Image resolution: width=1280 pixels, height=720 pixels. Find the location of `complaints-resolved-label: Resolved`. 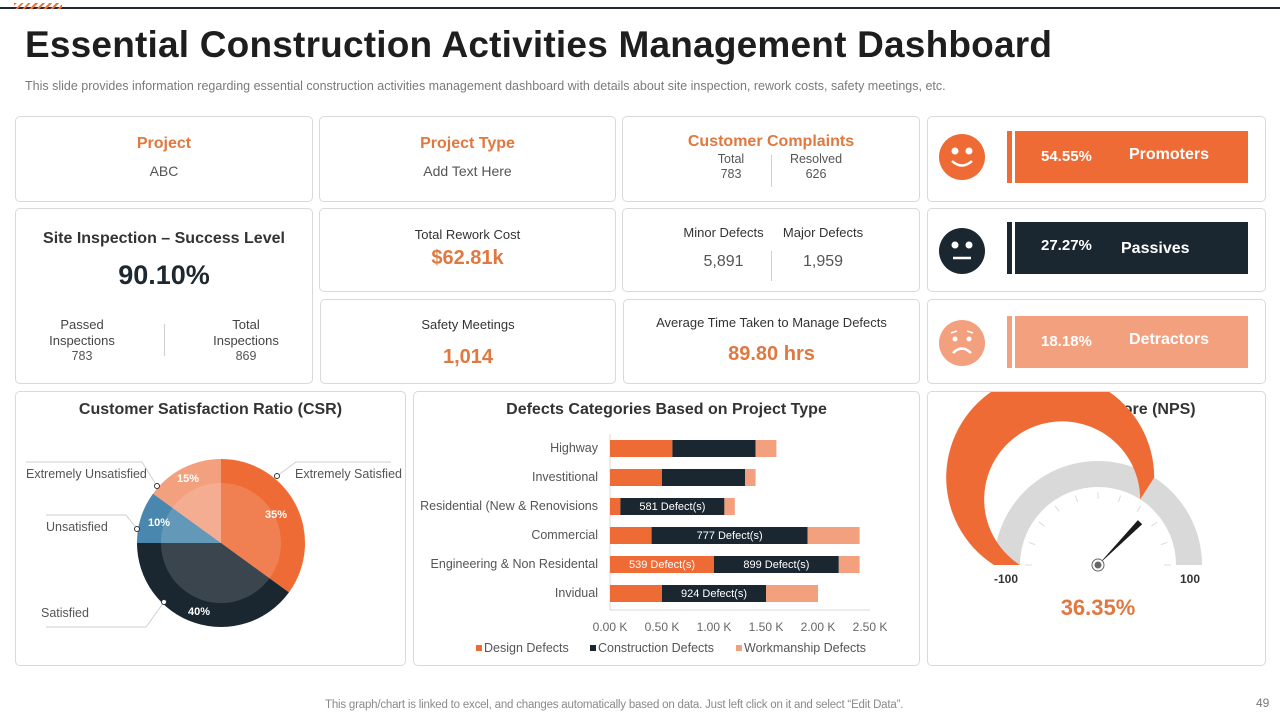

complaints-resolved-label: Resolved is located at coordinates (816, 159).